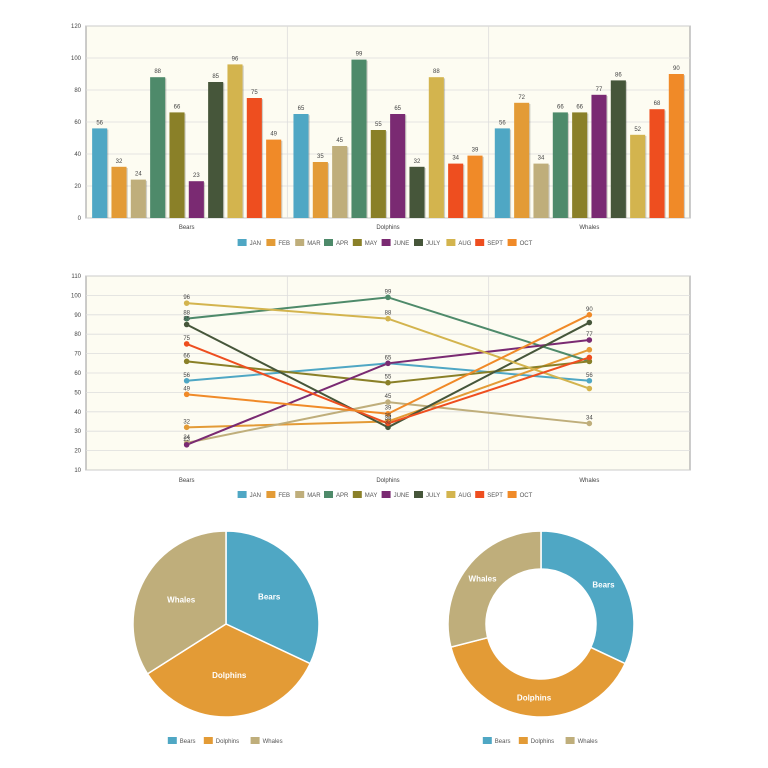 This screenshot has width=768, height=768. I want to click on line-y-tick: 110, so click(76, 277).